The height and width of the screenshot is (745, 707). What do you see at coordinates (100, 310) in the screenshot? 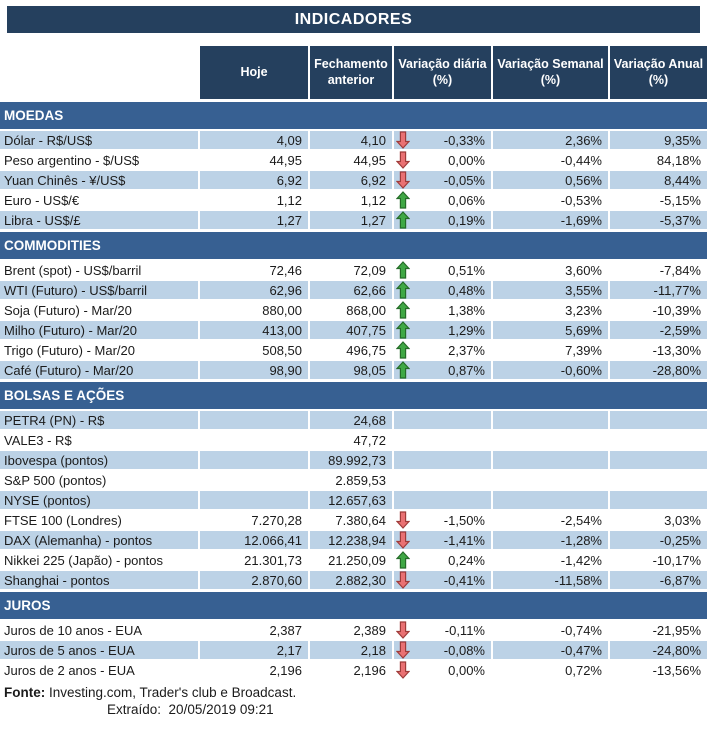
I see `row-label: Soja (Futuro) - Mar/20` at bounding box center [100, 310].